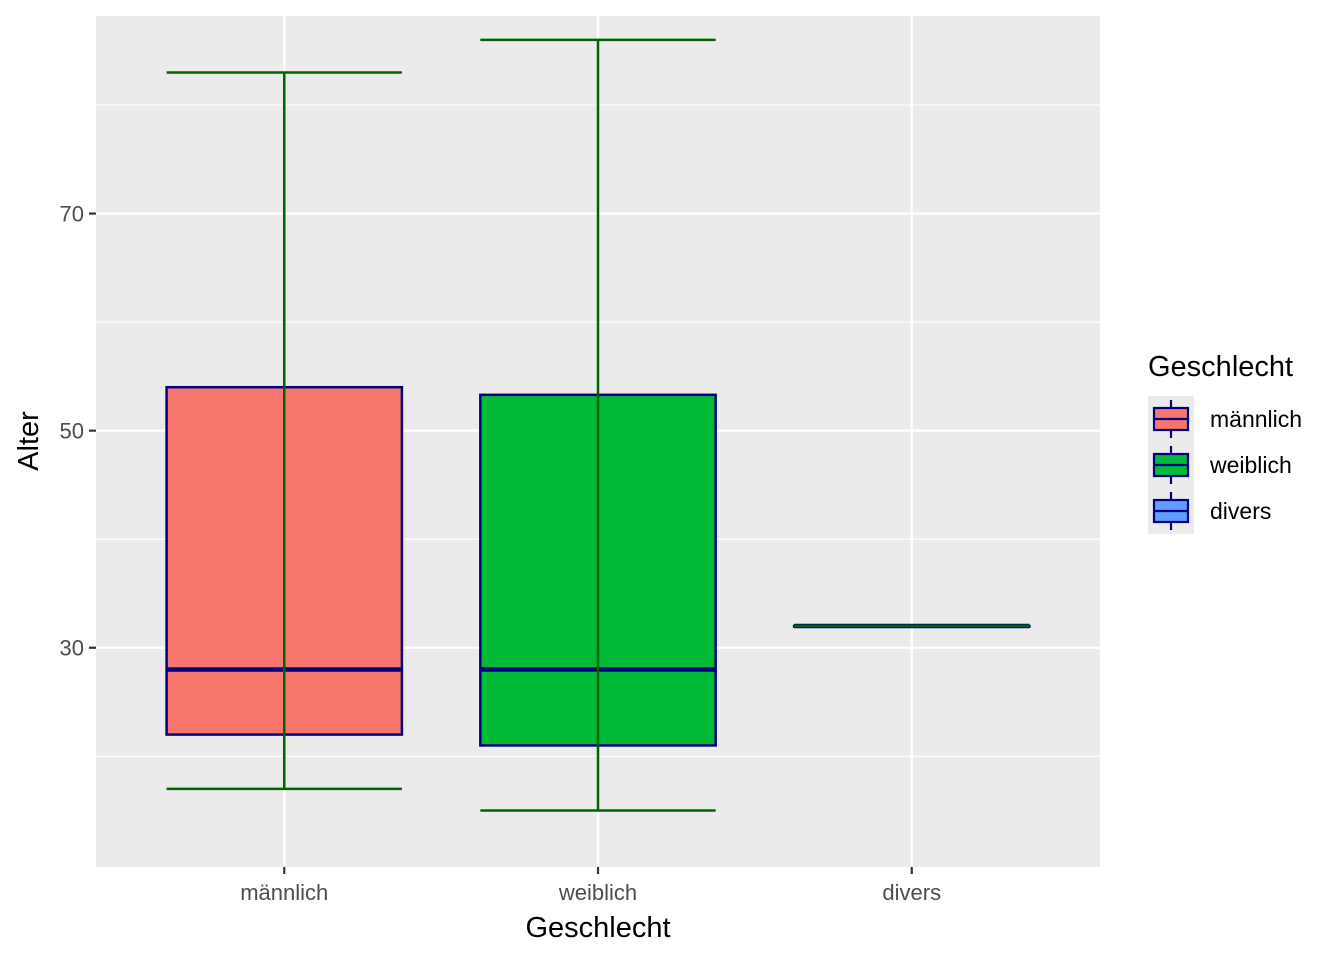  I want to click on legend-label: weiblich, so click(1250, 465).